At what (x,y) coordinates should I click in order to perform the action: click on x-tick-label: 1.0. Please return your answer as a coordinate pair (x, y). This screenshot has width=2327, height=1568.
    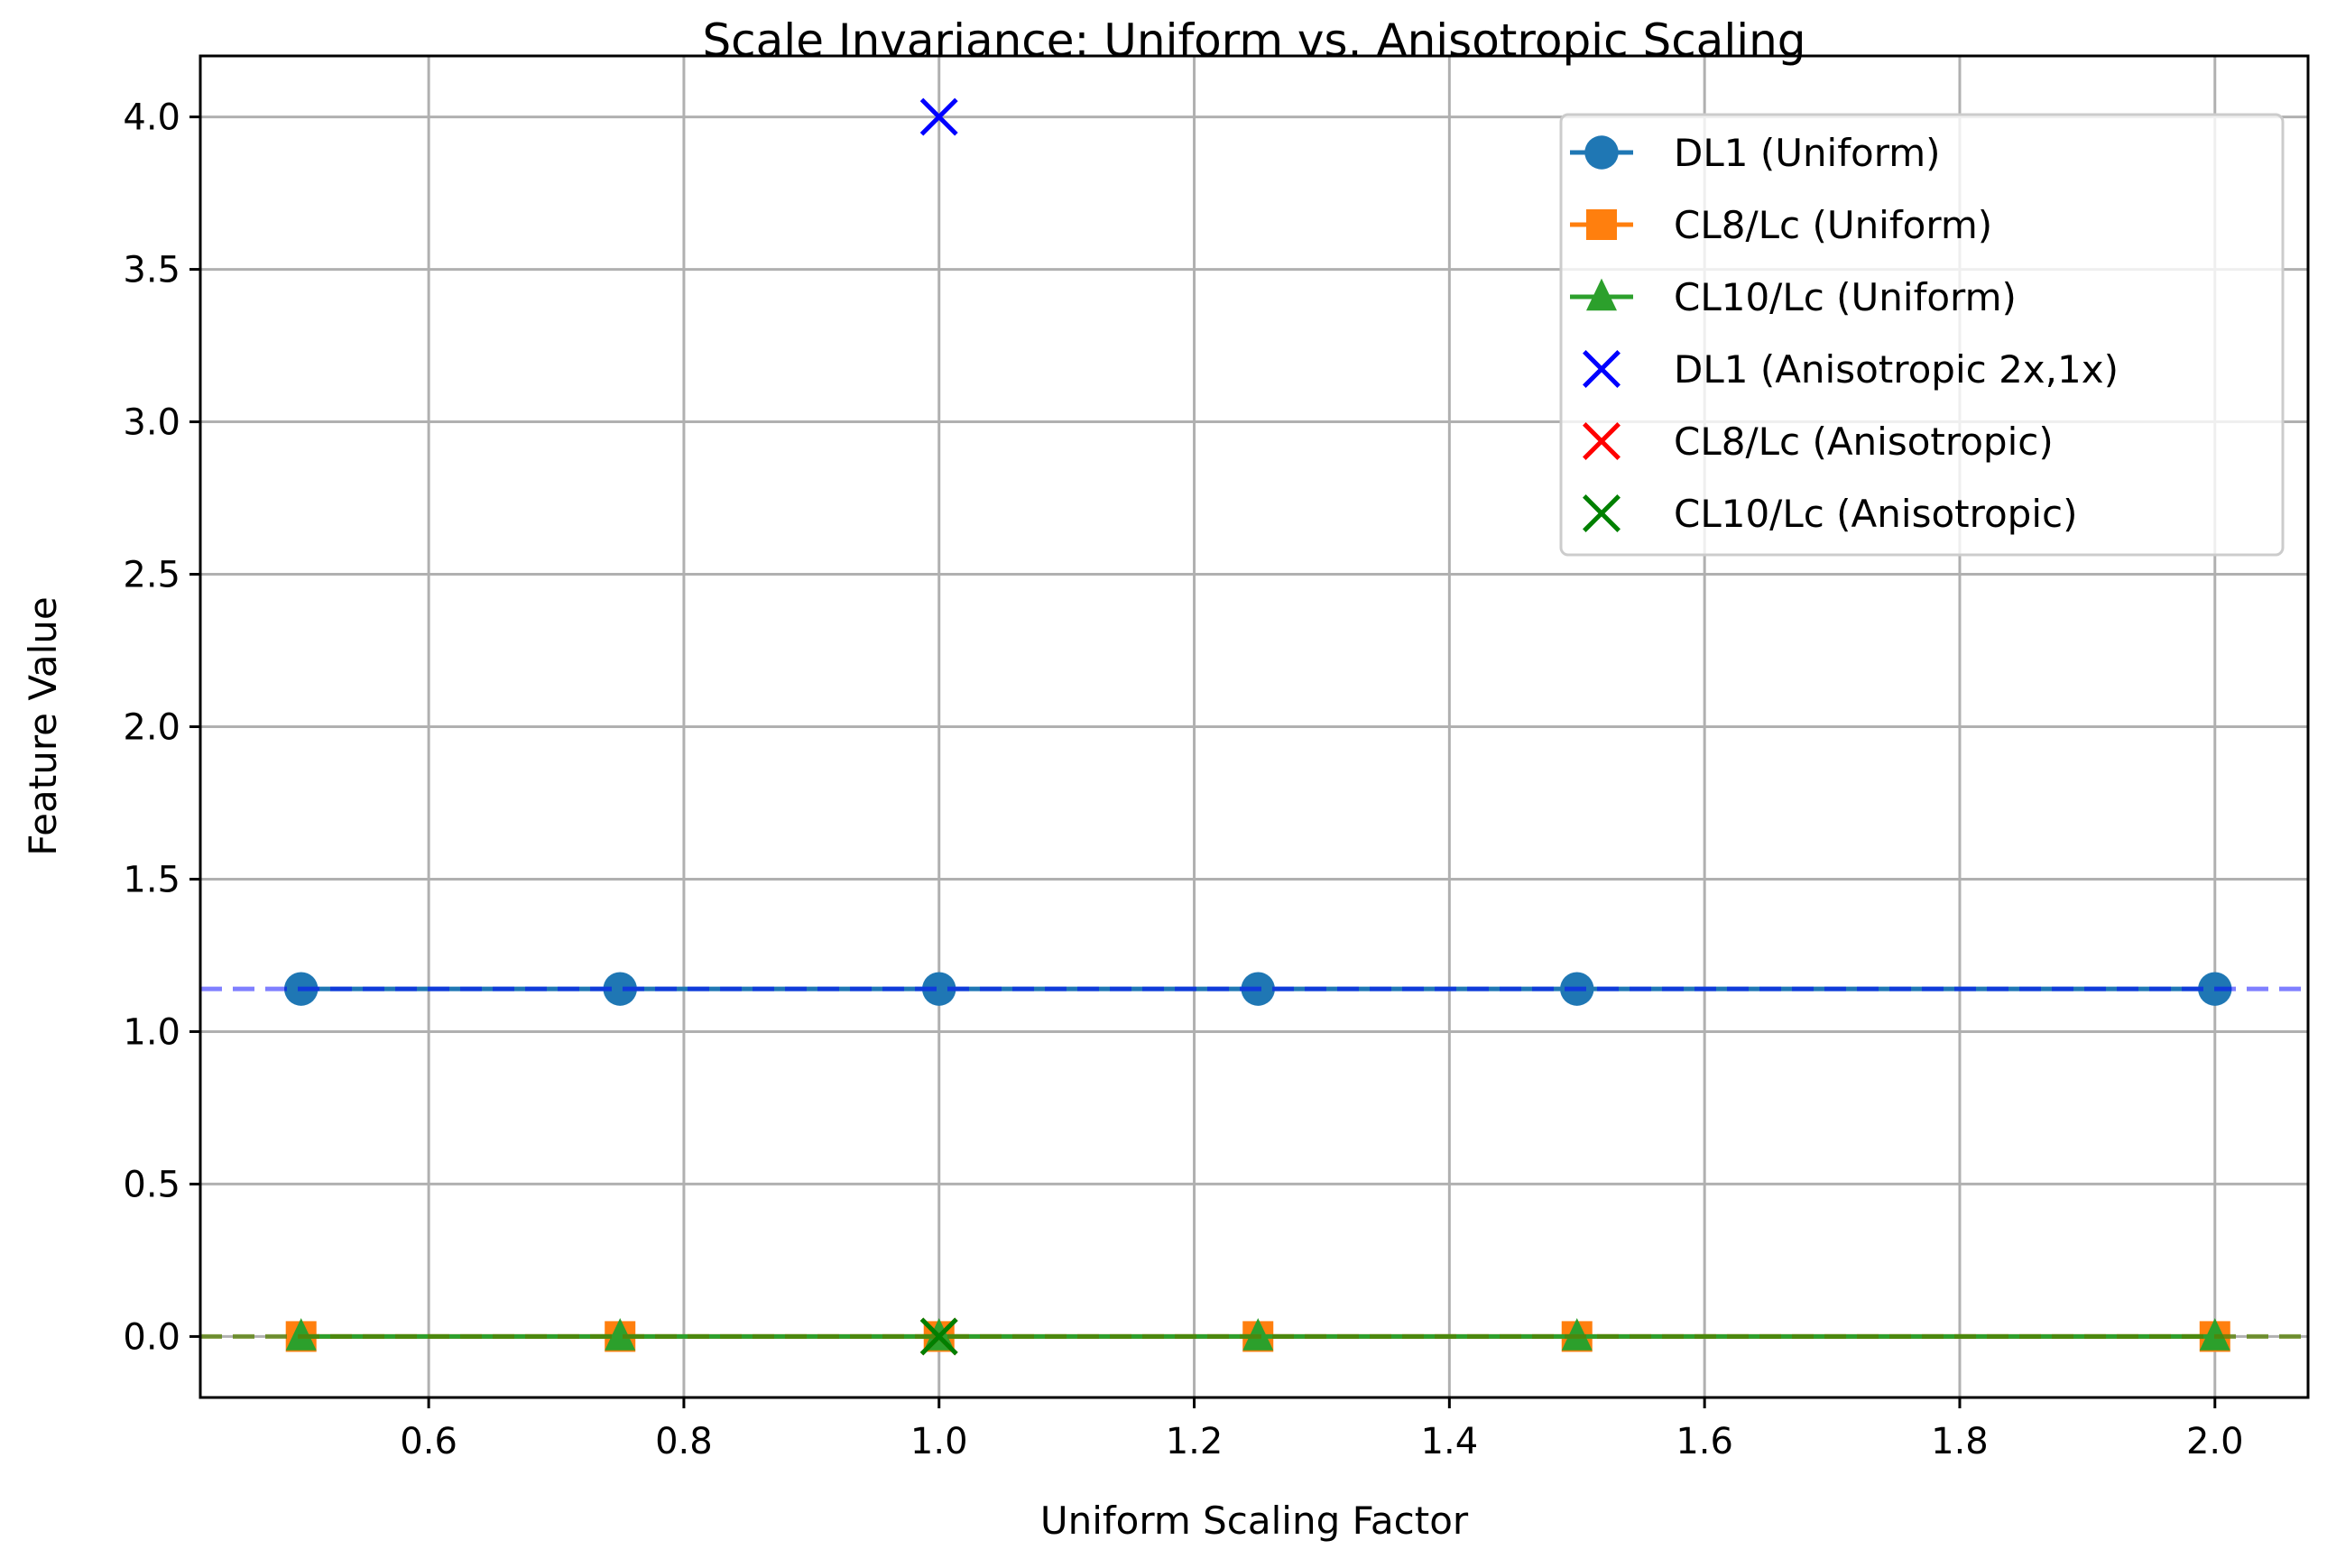
    Looking at the image, I should click on (939, 1441).